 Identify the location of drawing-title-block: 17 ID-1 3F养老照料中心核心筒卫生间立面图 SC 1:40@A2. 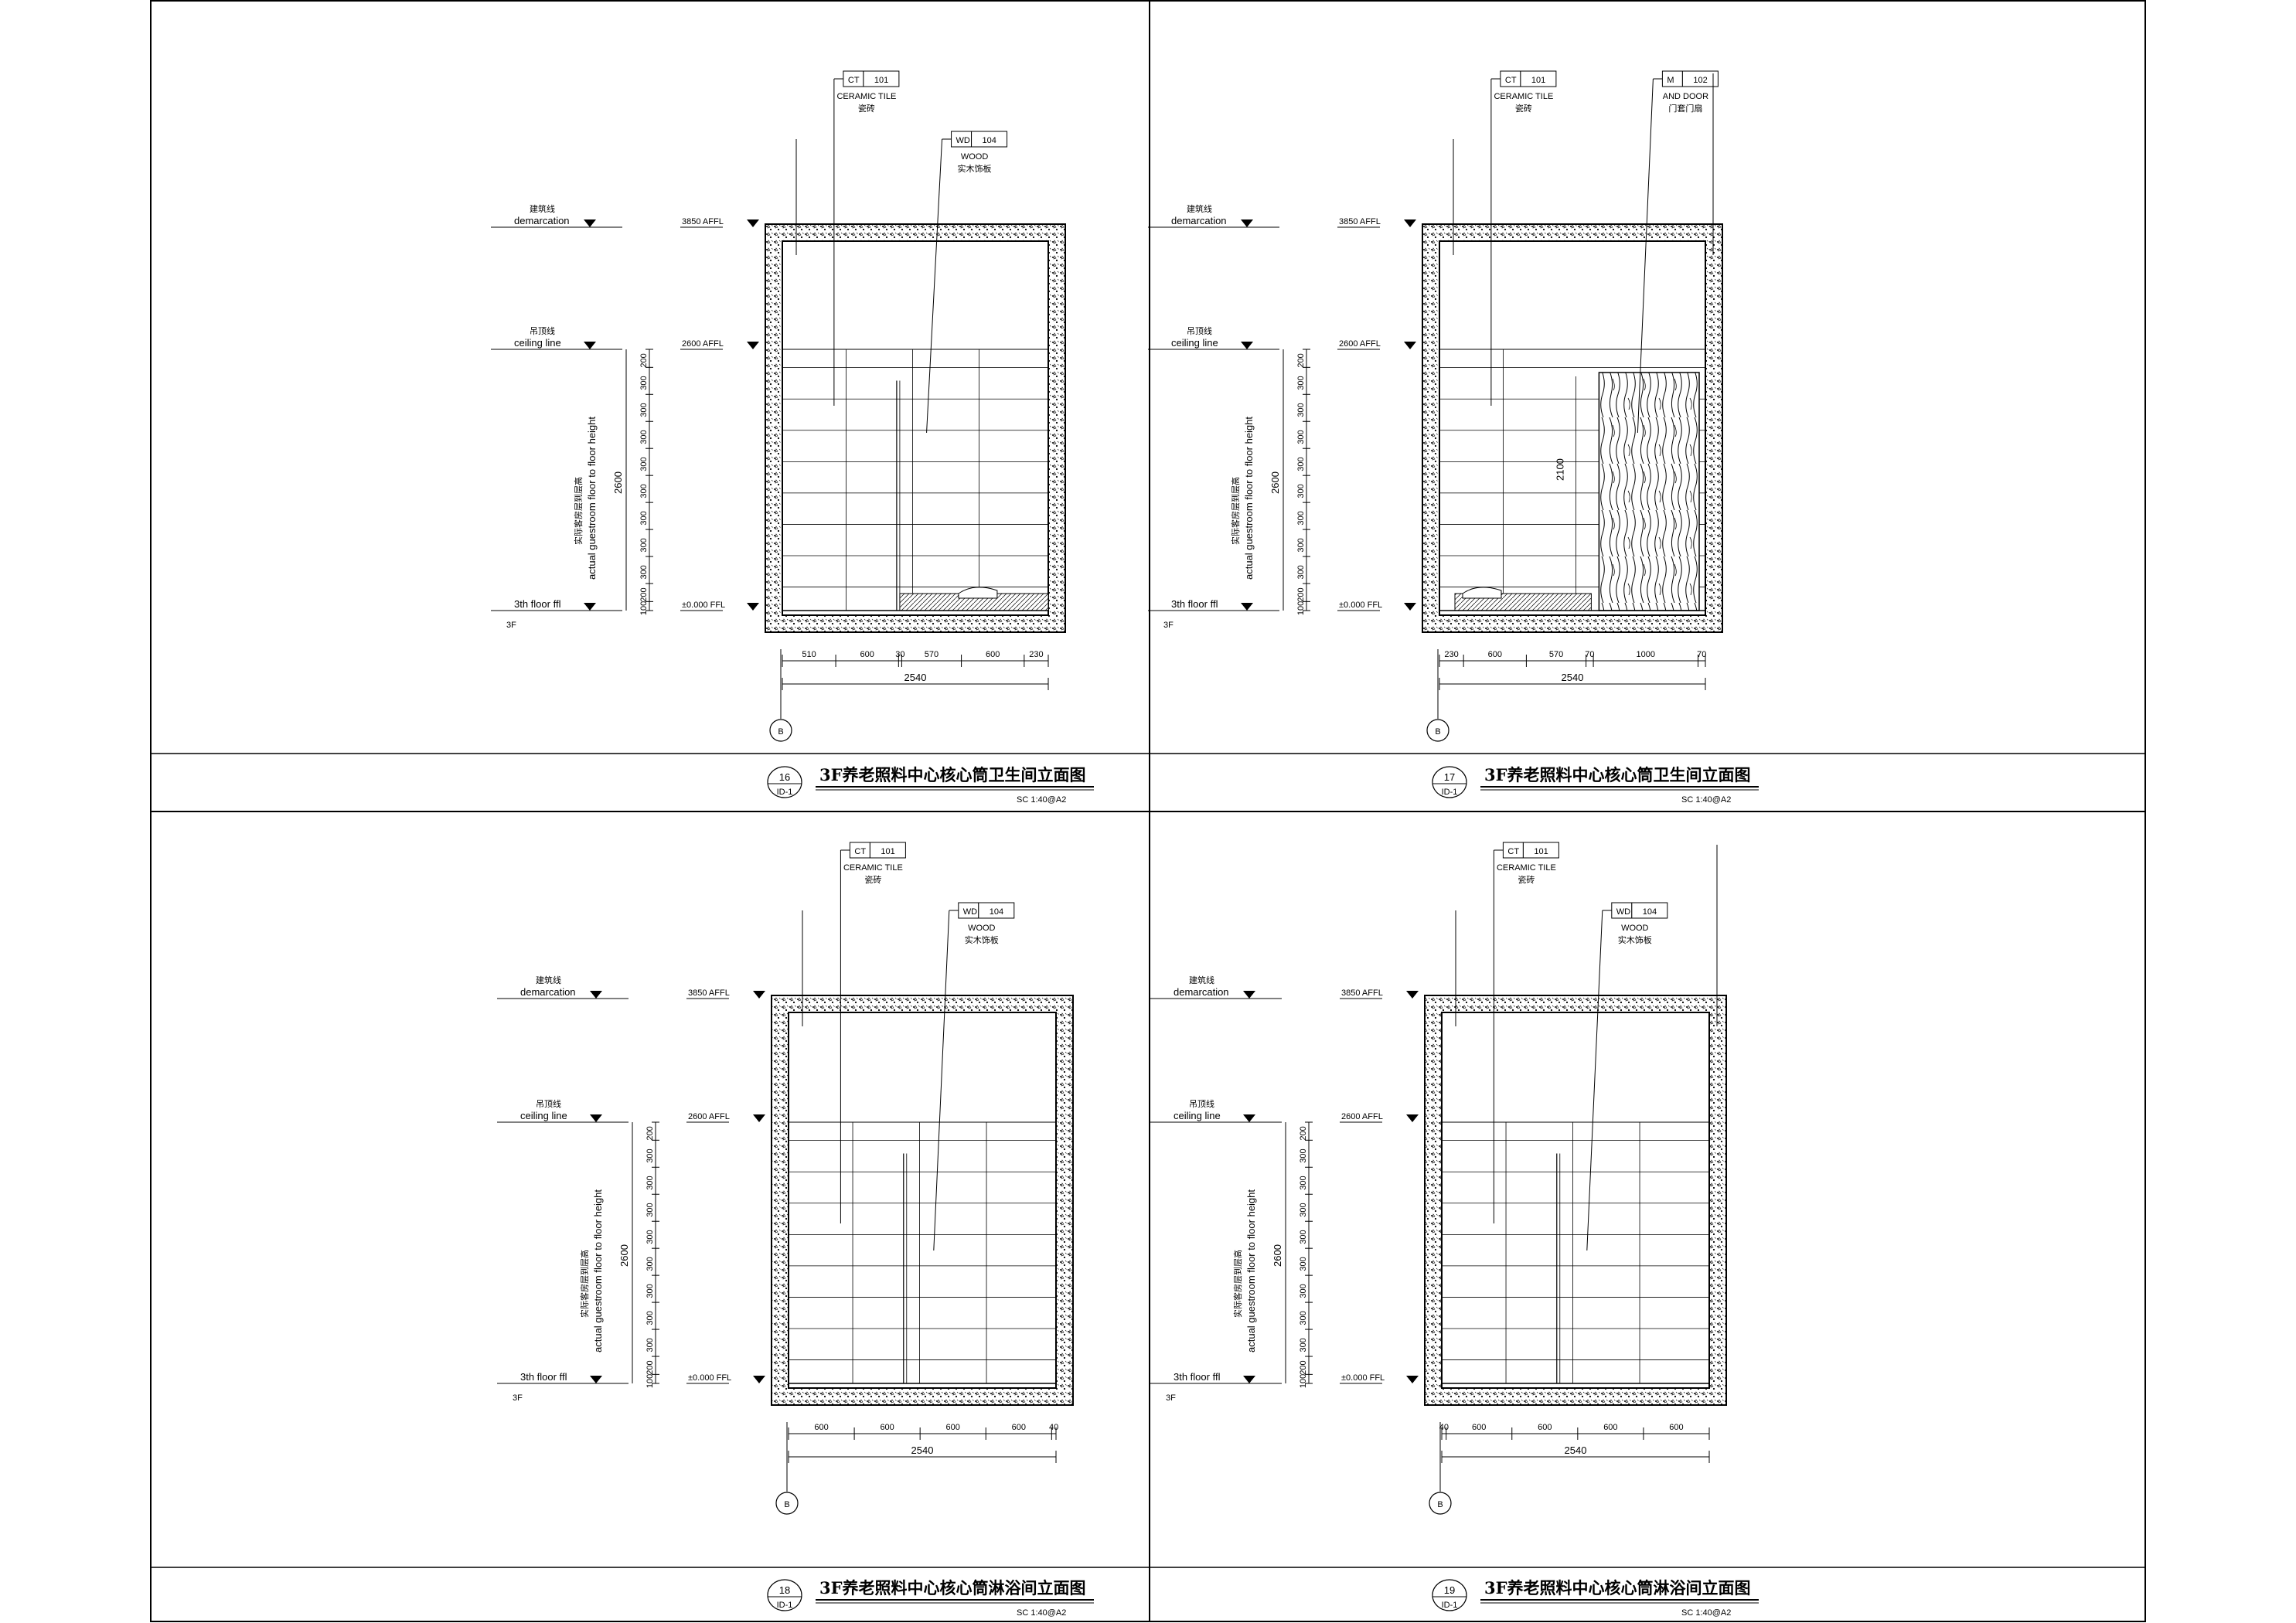
(1595, 785).